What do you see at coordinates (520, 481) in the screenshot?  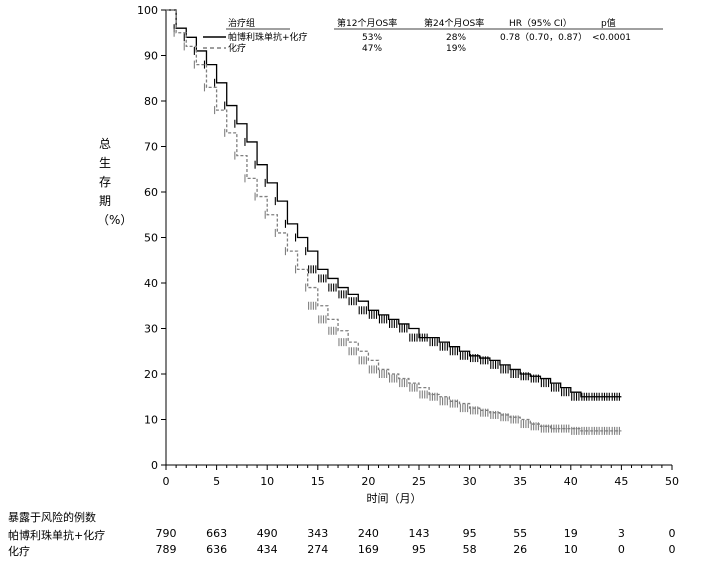 I see `x-tick-label: 35` at bounding box center [520, 481].